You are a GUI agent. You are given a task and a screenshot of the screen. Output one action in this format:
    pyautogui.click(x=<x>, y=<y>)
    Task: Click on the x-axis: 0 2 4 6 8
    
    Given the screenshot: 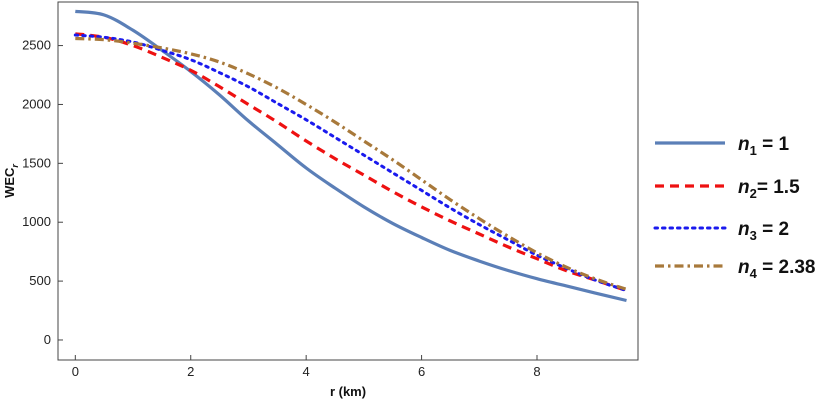 What is the action you would take?
    pyautogui.click(x=306, y=367)
    